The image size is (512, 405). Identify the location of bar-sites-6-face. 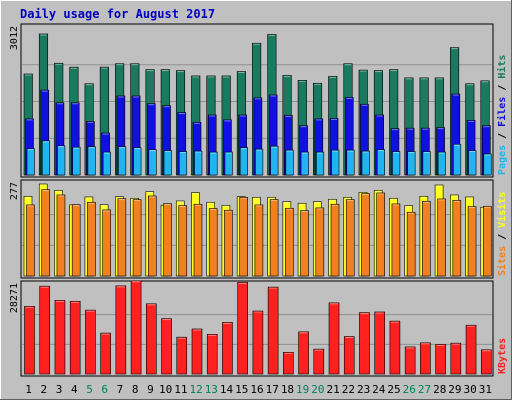
(106, 243).